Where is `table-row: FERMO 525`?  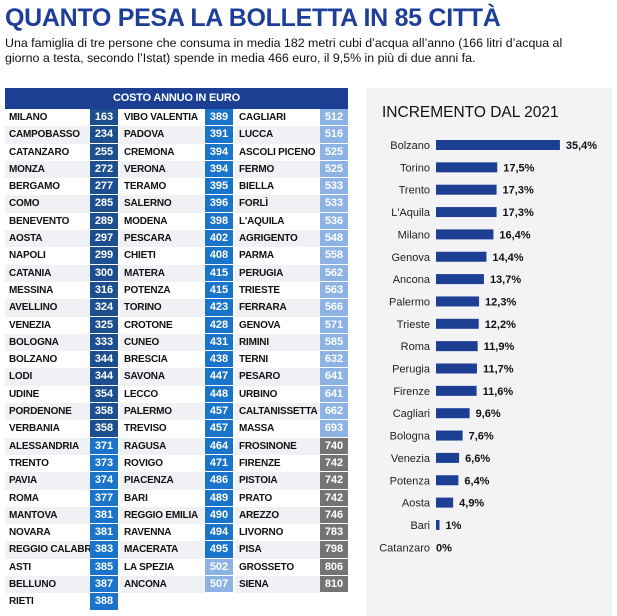 table-row: FERMO 525 is located at coordinates (291, 169).